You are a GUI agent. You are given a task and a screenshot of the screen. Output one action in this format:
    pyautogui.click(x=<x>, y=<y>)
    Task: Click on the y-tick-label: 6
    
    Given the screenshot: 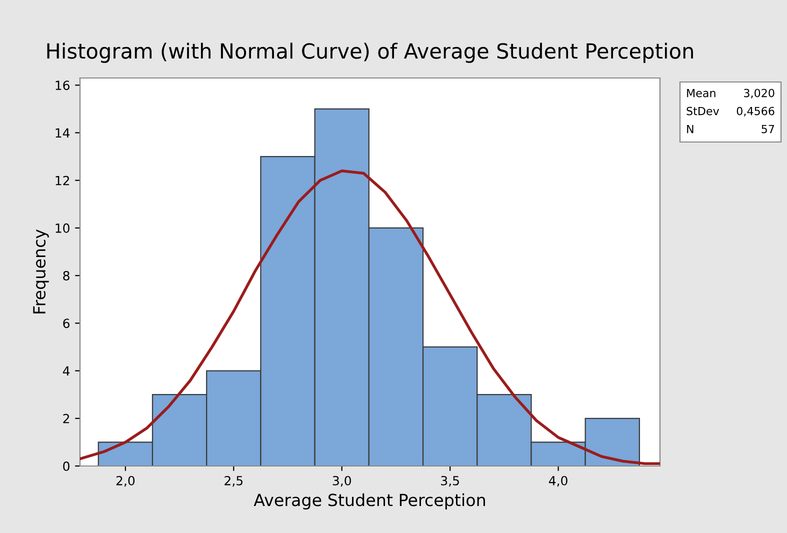 What is the action you would take?
    pyautogui.click(x=66, y=323)
    